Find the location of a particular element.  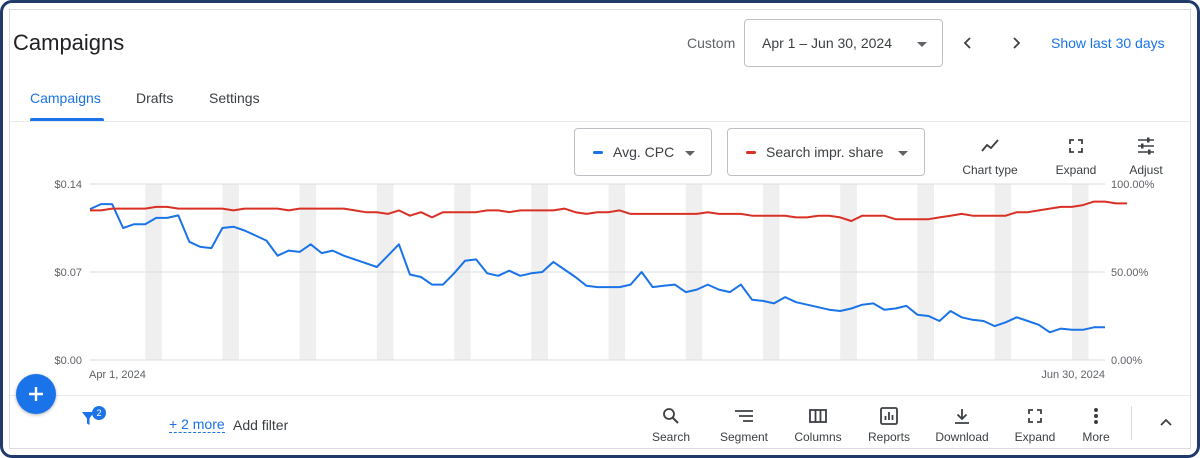

tab-settings: Settings is located at coordinates (234, 98).